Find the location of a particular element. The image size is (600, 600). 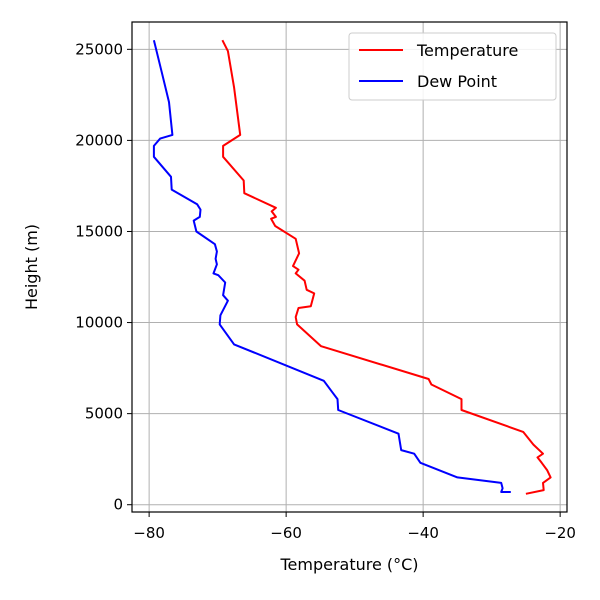

y-tick-label: 10000 is located at coordinates (99, 323).